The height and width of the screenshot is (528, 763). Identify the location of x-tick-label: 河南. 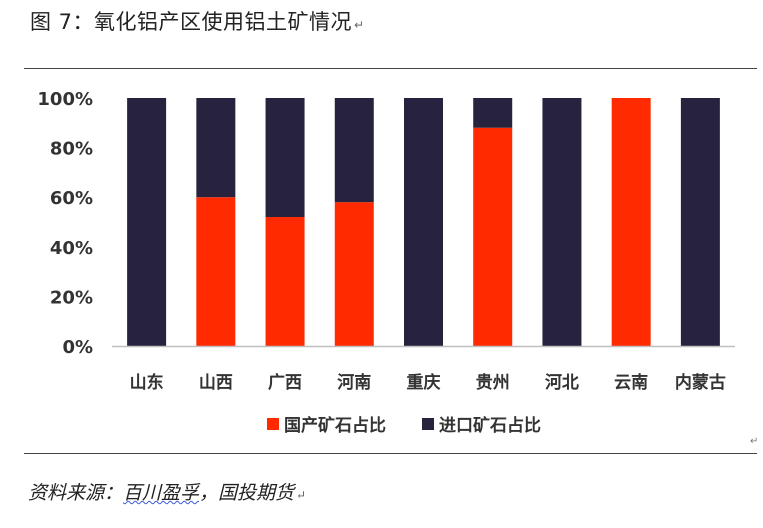
(354, 382).